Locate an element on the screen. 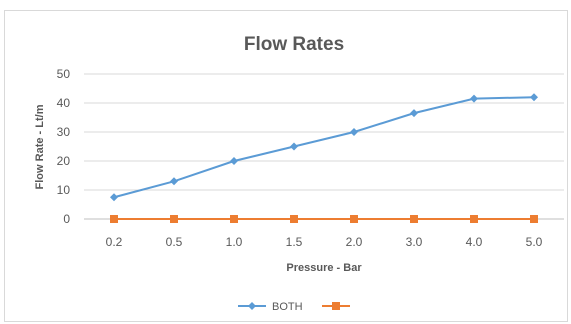 The height and width of the screenshot is (324, 571). x-tick-label: 3.0 is located at coordinates (414, 242).